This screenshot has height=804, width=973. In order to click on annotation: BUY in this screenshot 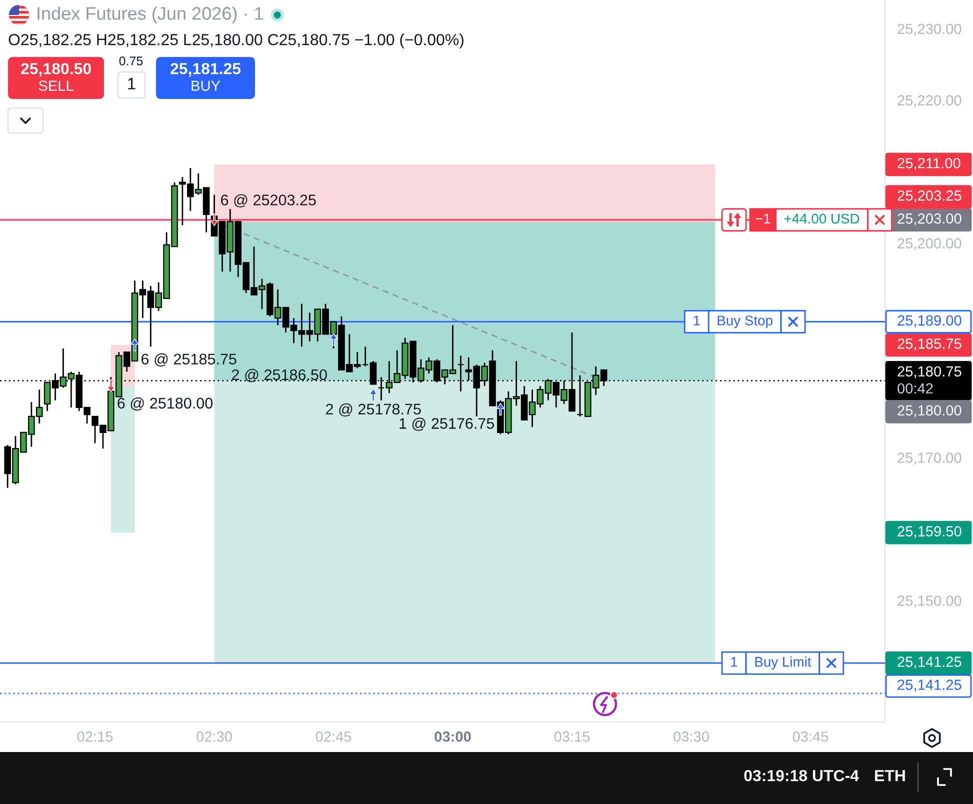, I will do `click(206, 85)`.